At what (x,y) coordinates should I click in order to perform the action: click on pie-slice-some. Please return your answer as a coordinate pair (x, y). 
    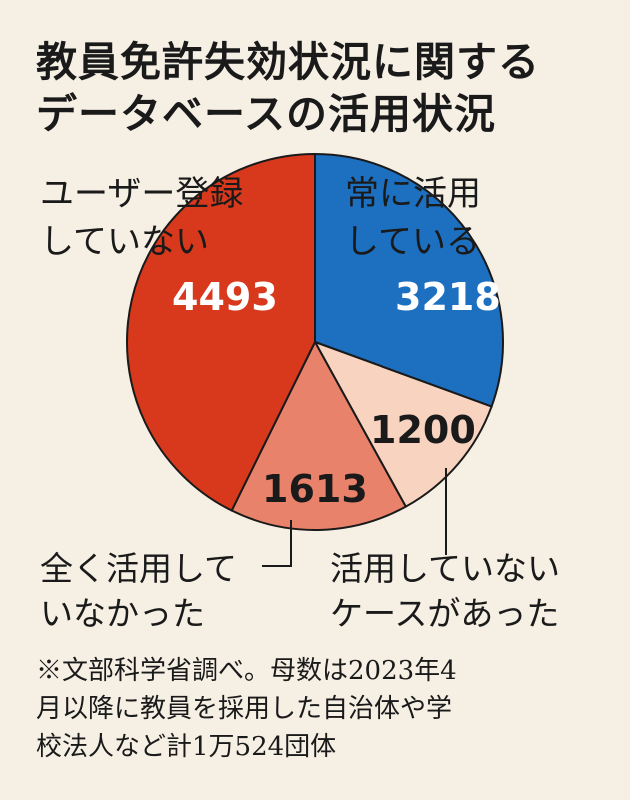
    Looking at the image, I should click on (402, 424).